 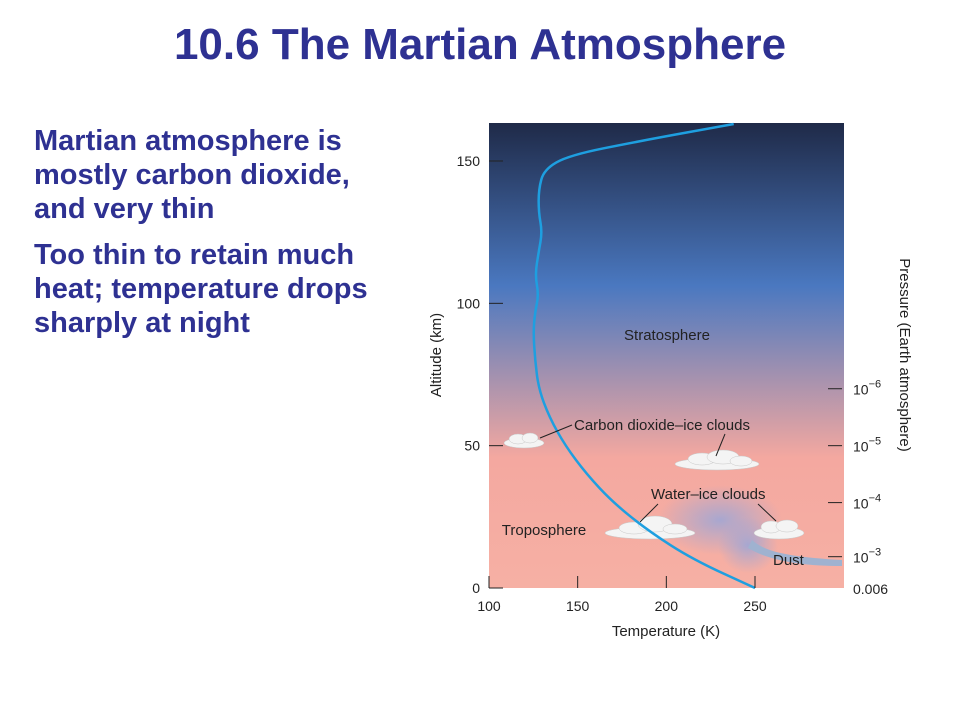 What do you see at coordinates (867, 388) in the screenshot?
I see `pressure-tick-label: 10⁻⁶` at bounding box center [867, 388].